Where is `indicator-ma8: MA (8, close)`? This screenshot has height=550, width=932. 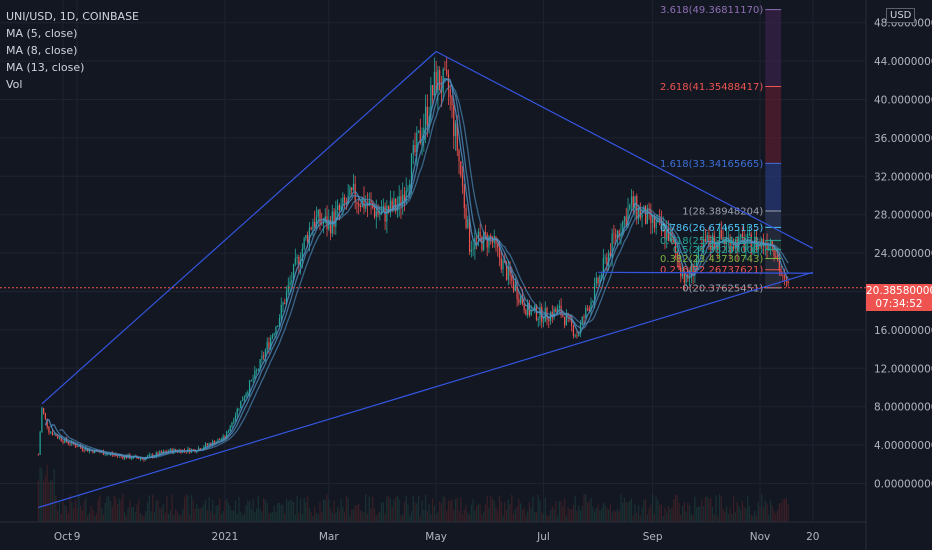
indicator-ma8: MA (8, close) is located at coordinates (42, 50).